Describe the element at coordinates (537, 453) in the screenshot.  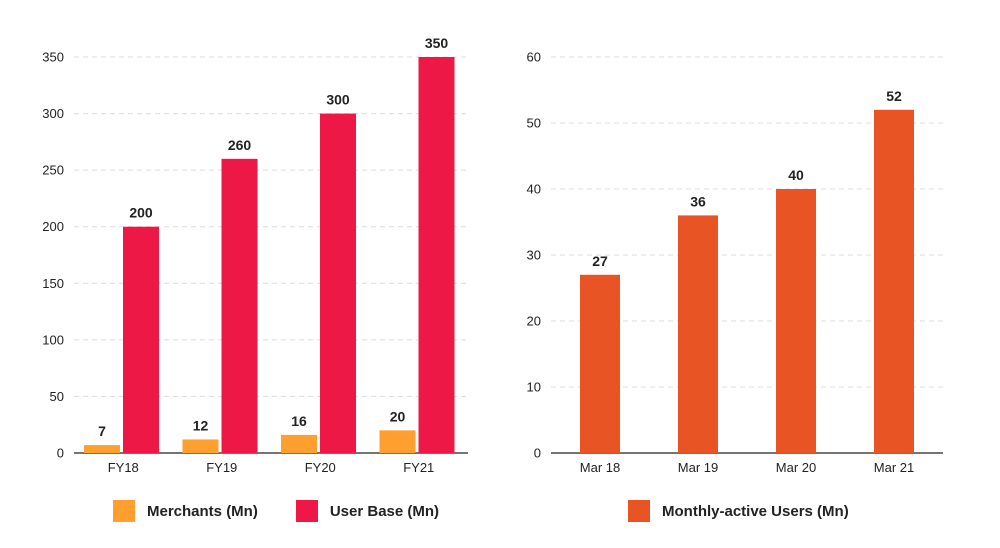
I see `right-chart-y-tick-label: 0` at that location.